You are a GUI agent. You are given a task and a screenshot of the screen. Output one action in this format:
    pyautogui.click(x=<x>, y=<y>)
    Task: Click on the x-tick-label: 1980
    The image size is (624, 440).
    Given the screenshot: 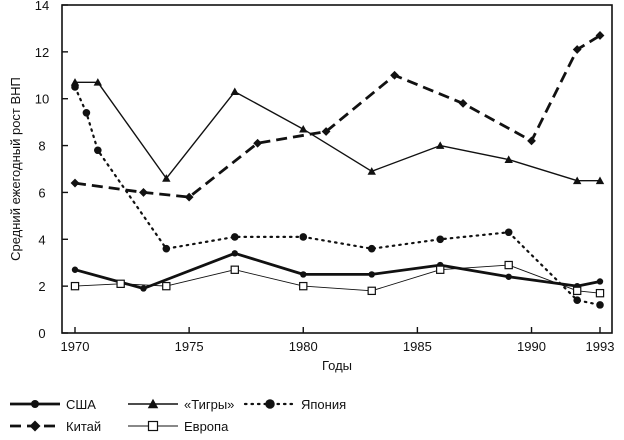 What is the action you would take?
    pyautogui.click(x=303, y=346)
    